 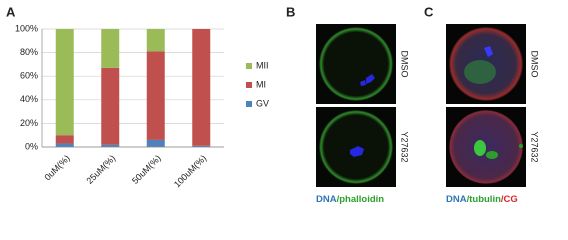 I want to click on x-tick-label: 50uM(%), so click(x=146, y=169).